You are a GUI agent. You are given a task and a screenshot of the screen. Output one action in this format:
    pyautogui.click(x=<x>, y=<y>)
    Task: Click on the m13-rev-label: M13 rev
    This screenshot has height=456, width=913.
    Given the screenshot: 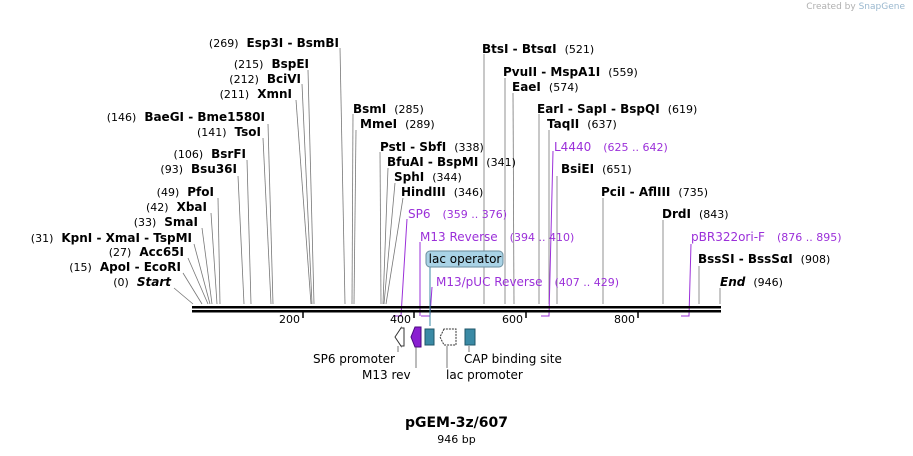 What is the action you would take?
    pyautogui.click(x=386, y=375)
    